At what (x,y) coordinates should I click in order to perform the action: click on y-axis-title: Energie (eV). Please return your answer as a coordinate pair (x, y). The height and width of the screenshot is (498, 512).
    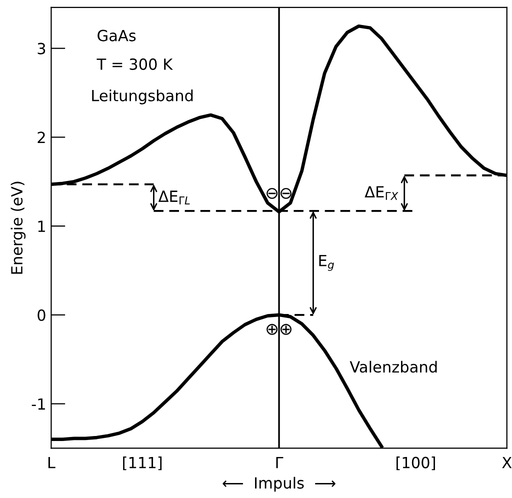
    Looking at the image, I should click on (18, 228).